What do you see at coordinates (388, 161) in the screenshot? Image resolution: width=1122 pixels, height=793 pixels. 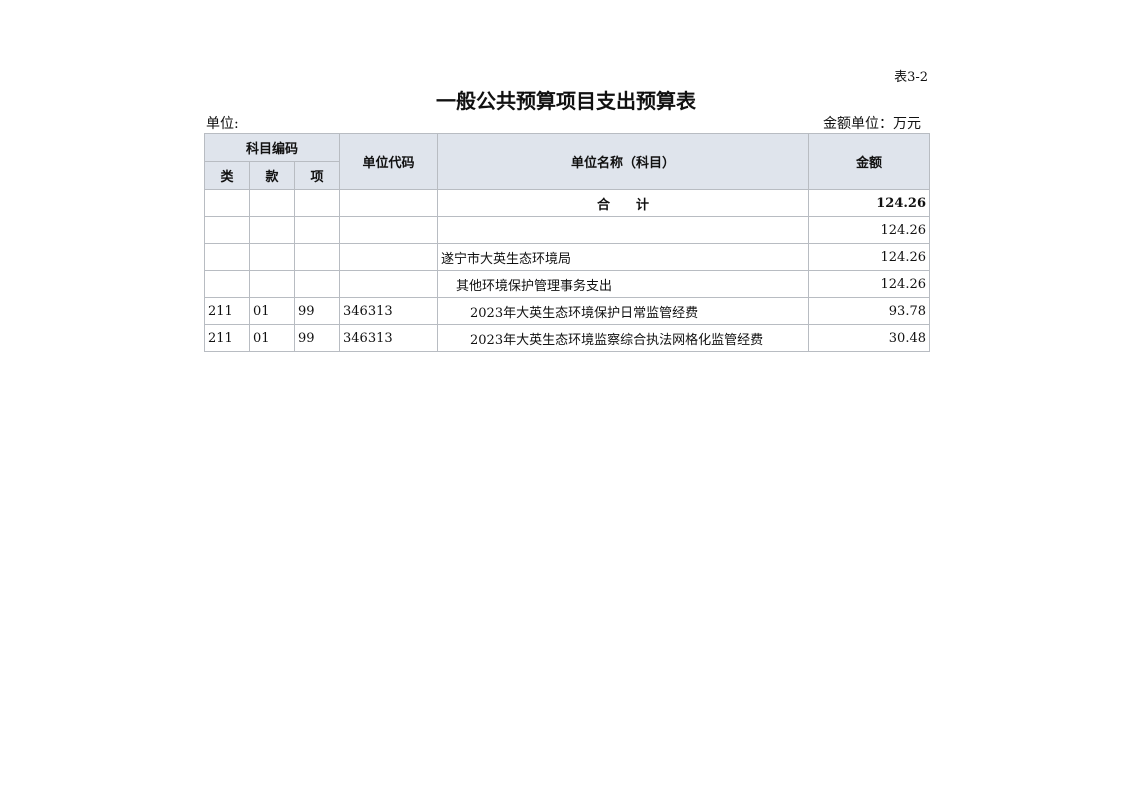 I see `header-unit-code: 单位代码` at bounding box center [388, 161].